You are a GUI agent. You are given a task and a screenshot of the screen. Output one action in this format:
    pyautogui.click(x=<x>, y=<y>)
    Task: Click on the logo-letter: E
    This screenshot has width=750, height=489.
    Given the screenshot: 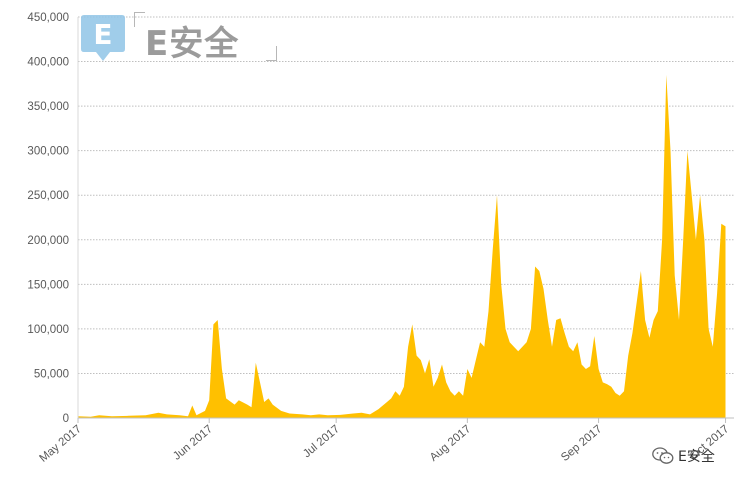 What is the action you would take?
    pyautogui.click(x=102, y=34)
    